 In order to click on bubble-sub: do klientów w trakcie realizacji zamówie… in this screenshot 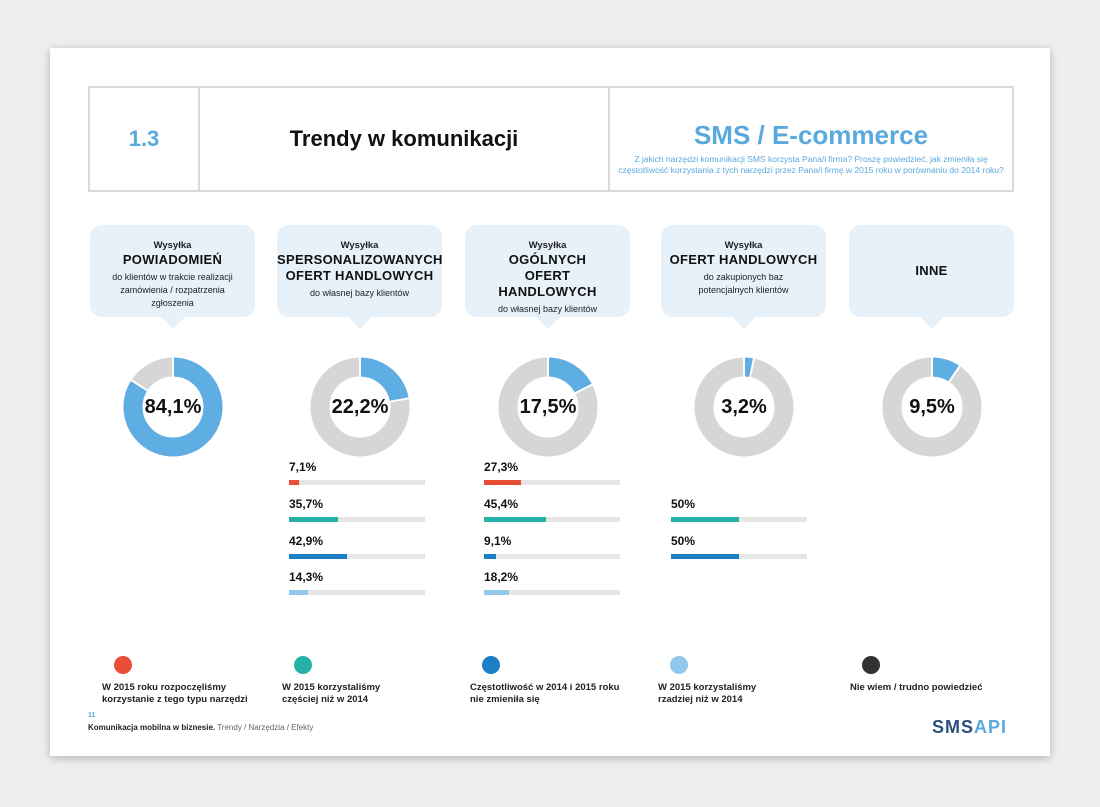, I will do `click(172, 290)`.